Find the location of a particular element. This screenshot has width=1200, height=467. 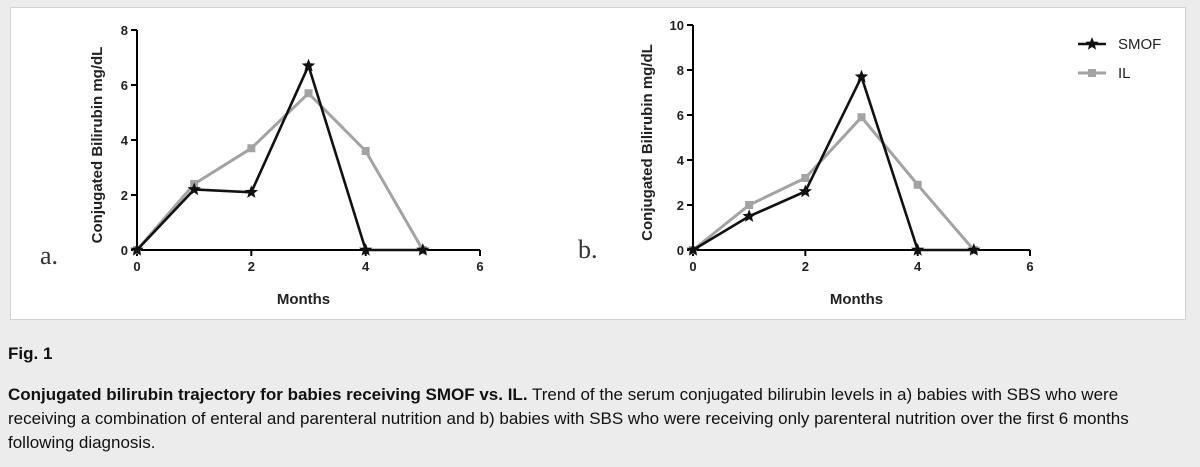

y-tick-label-a-6: 6 is located at coordinates (124, 85).